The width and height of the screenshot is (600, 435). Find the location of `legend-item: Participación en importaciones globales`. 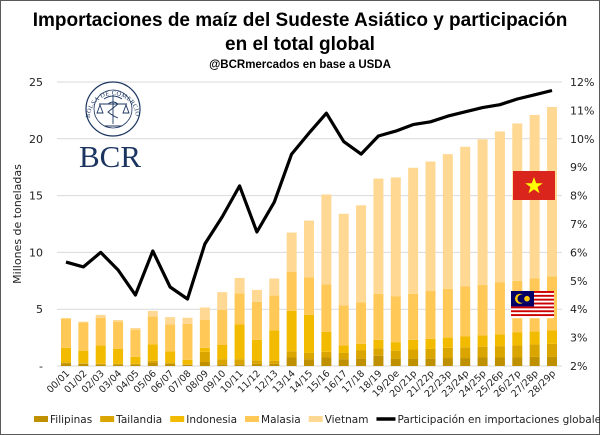

legend-item: Participación en importaciones globales is located at coordinates (488, 420).